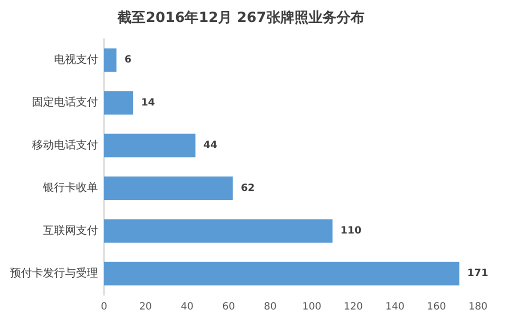 The width and height of the screenshot is (508, 323). Describe the element at coordinates (436, 307) in the screenshot. I see `x-tick-label: 160` at that location.